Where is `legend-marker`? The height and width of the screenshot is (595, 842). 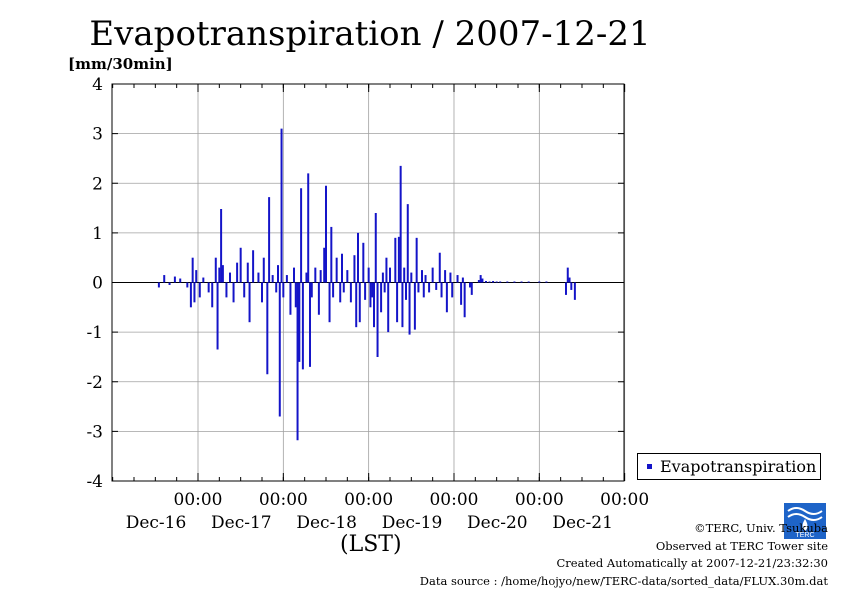 legend-marker is located at coordinates (649, 466).